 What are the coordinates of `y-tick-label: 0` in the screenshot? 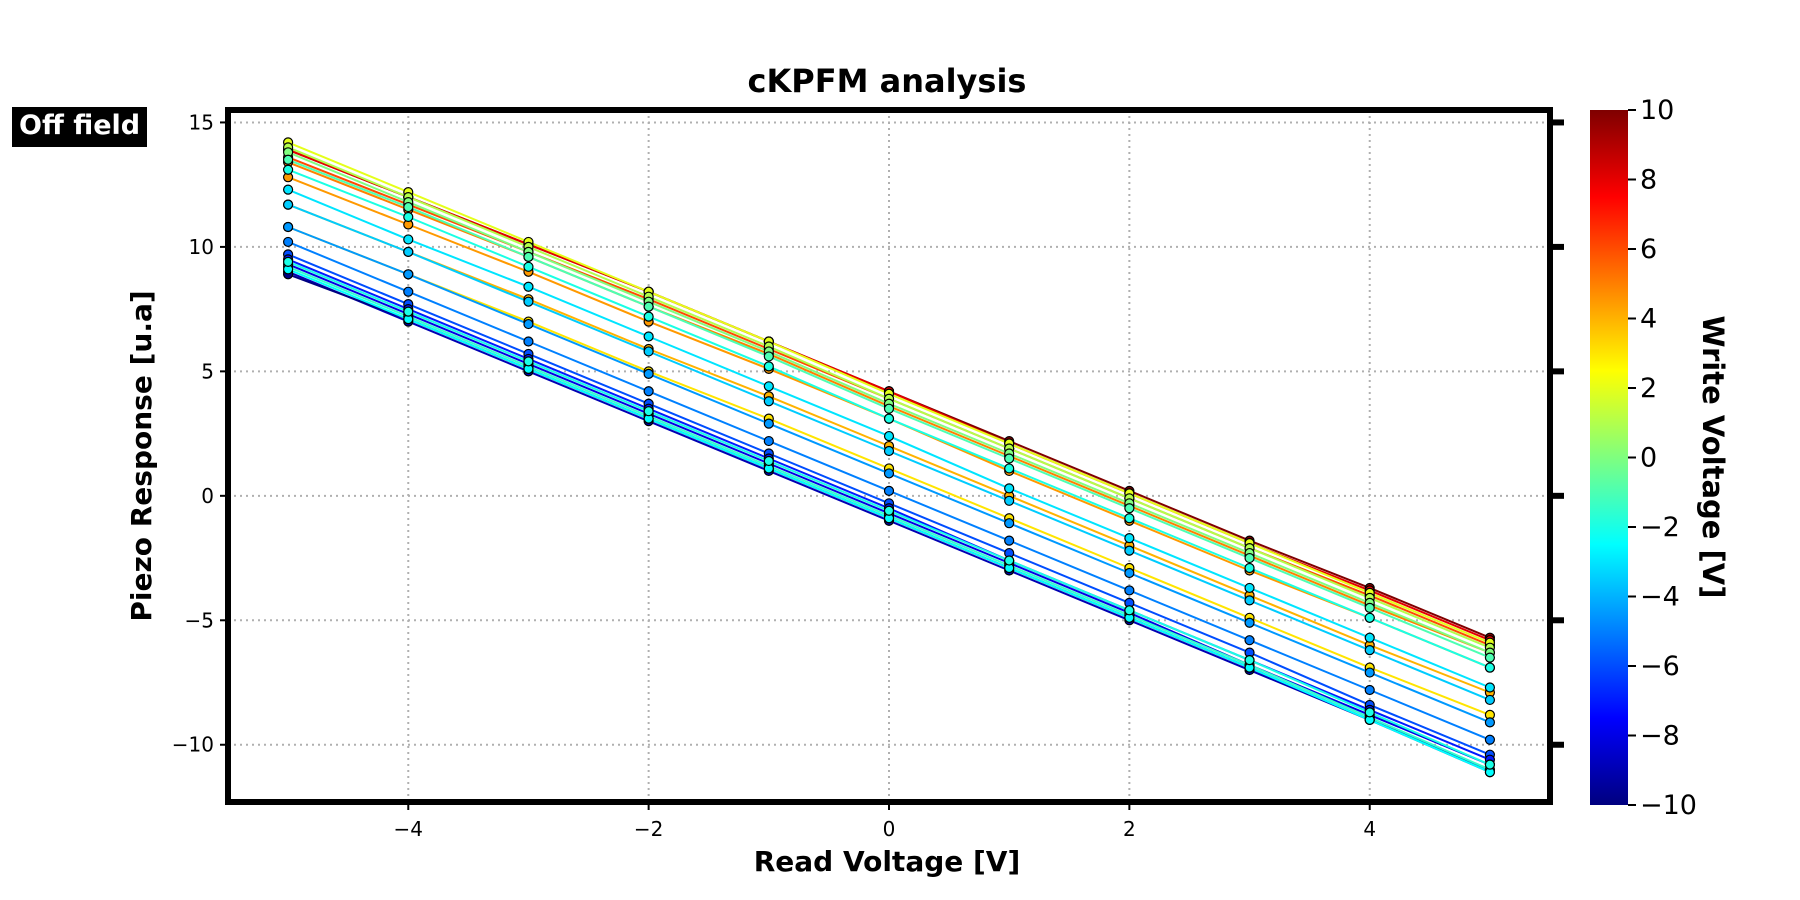 It's located at (207, 496).